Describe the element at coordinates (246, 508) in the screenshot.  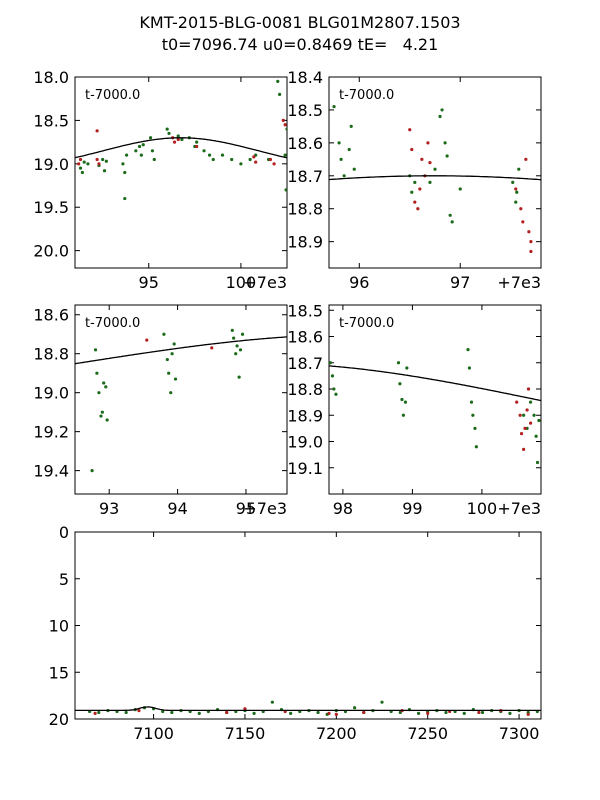
I see `x-tick-label: 95` at that location.